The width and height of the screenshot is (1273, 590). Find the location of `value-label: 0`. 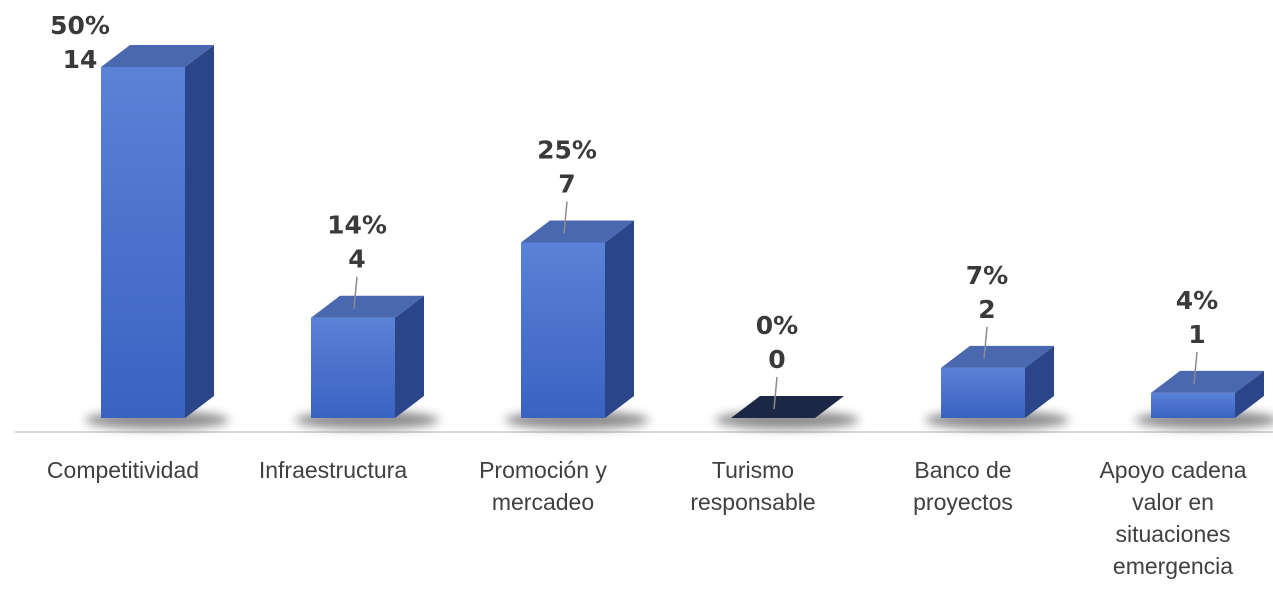

value-label: 0 is located at coordinates (776, 359).